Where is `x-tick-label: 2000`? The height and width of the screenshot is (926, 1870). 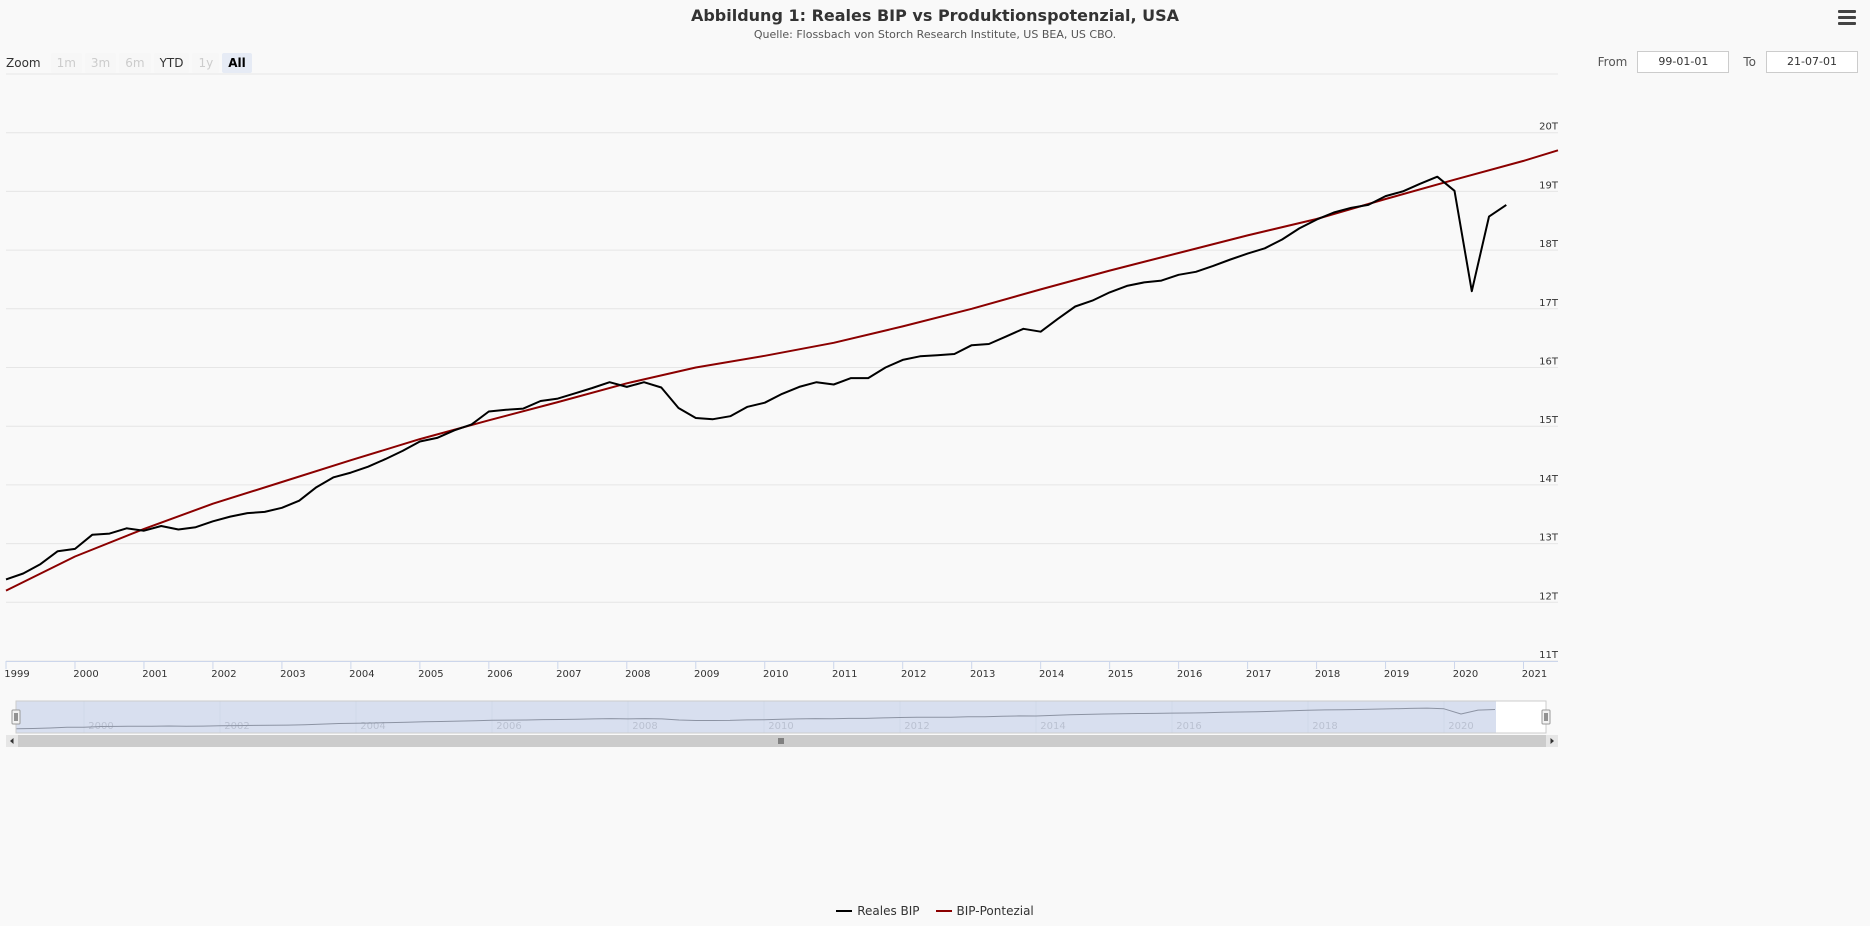 x-tick-label: 2000 is located at coordinates (85, 674).